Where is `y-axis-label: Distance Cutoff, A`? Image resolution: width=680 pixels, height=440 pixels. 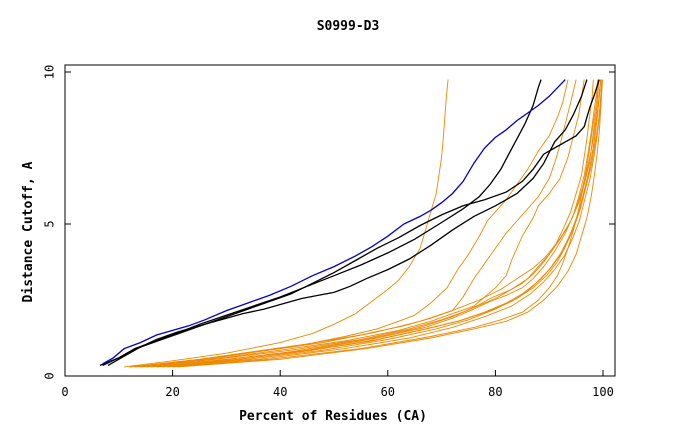 y-axis-label: Distance Cutoff, A is located at coordinates (28, 231).